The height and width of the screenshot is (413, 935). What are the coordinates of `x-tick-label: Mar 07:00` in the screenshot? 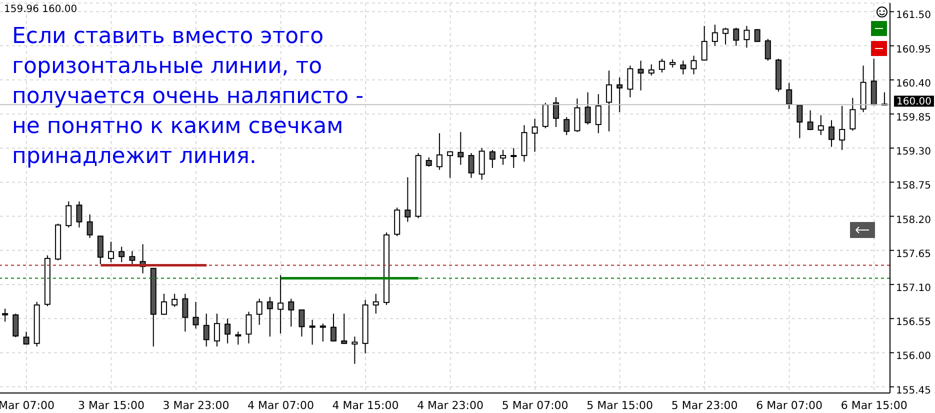 It's located at (27, 405).